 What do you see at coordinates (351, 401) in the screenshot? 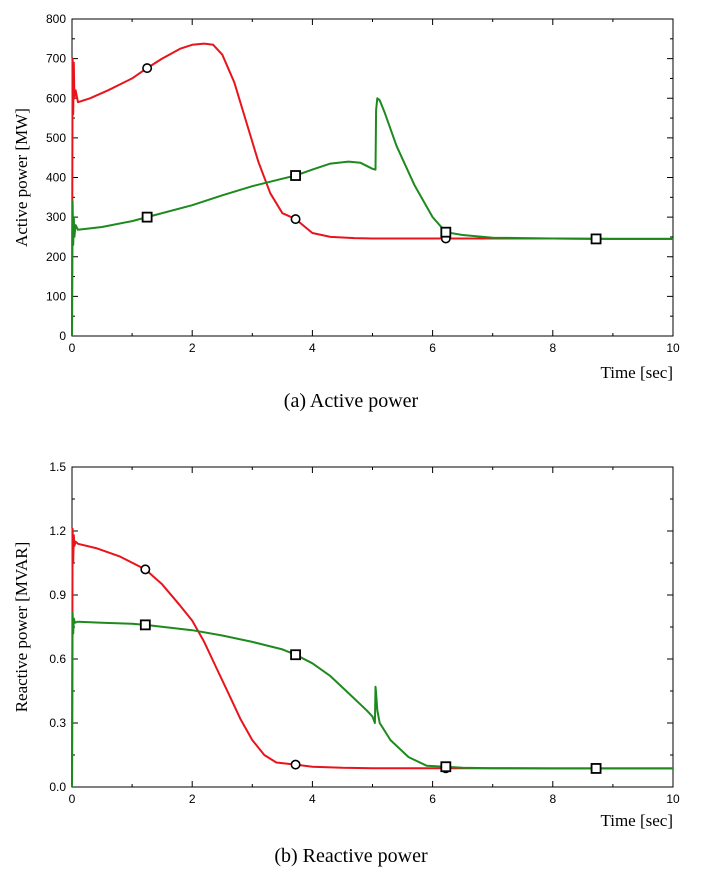
I see `chart-caption: (a) Active power` at bounding box center [351, 401].